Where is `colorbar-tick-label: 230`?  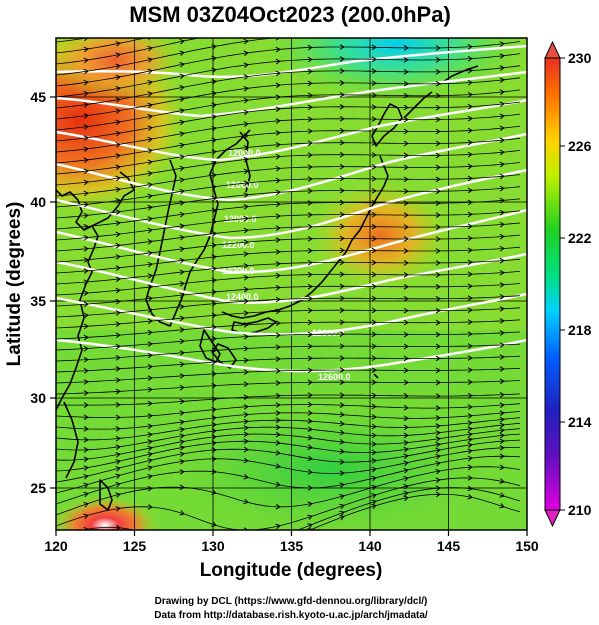
colorbar-tick-label: 230 is located at coordinates (580, 58).